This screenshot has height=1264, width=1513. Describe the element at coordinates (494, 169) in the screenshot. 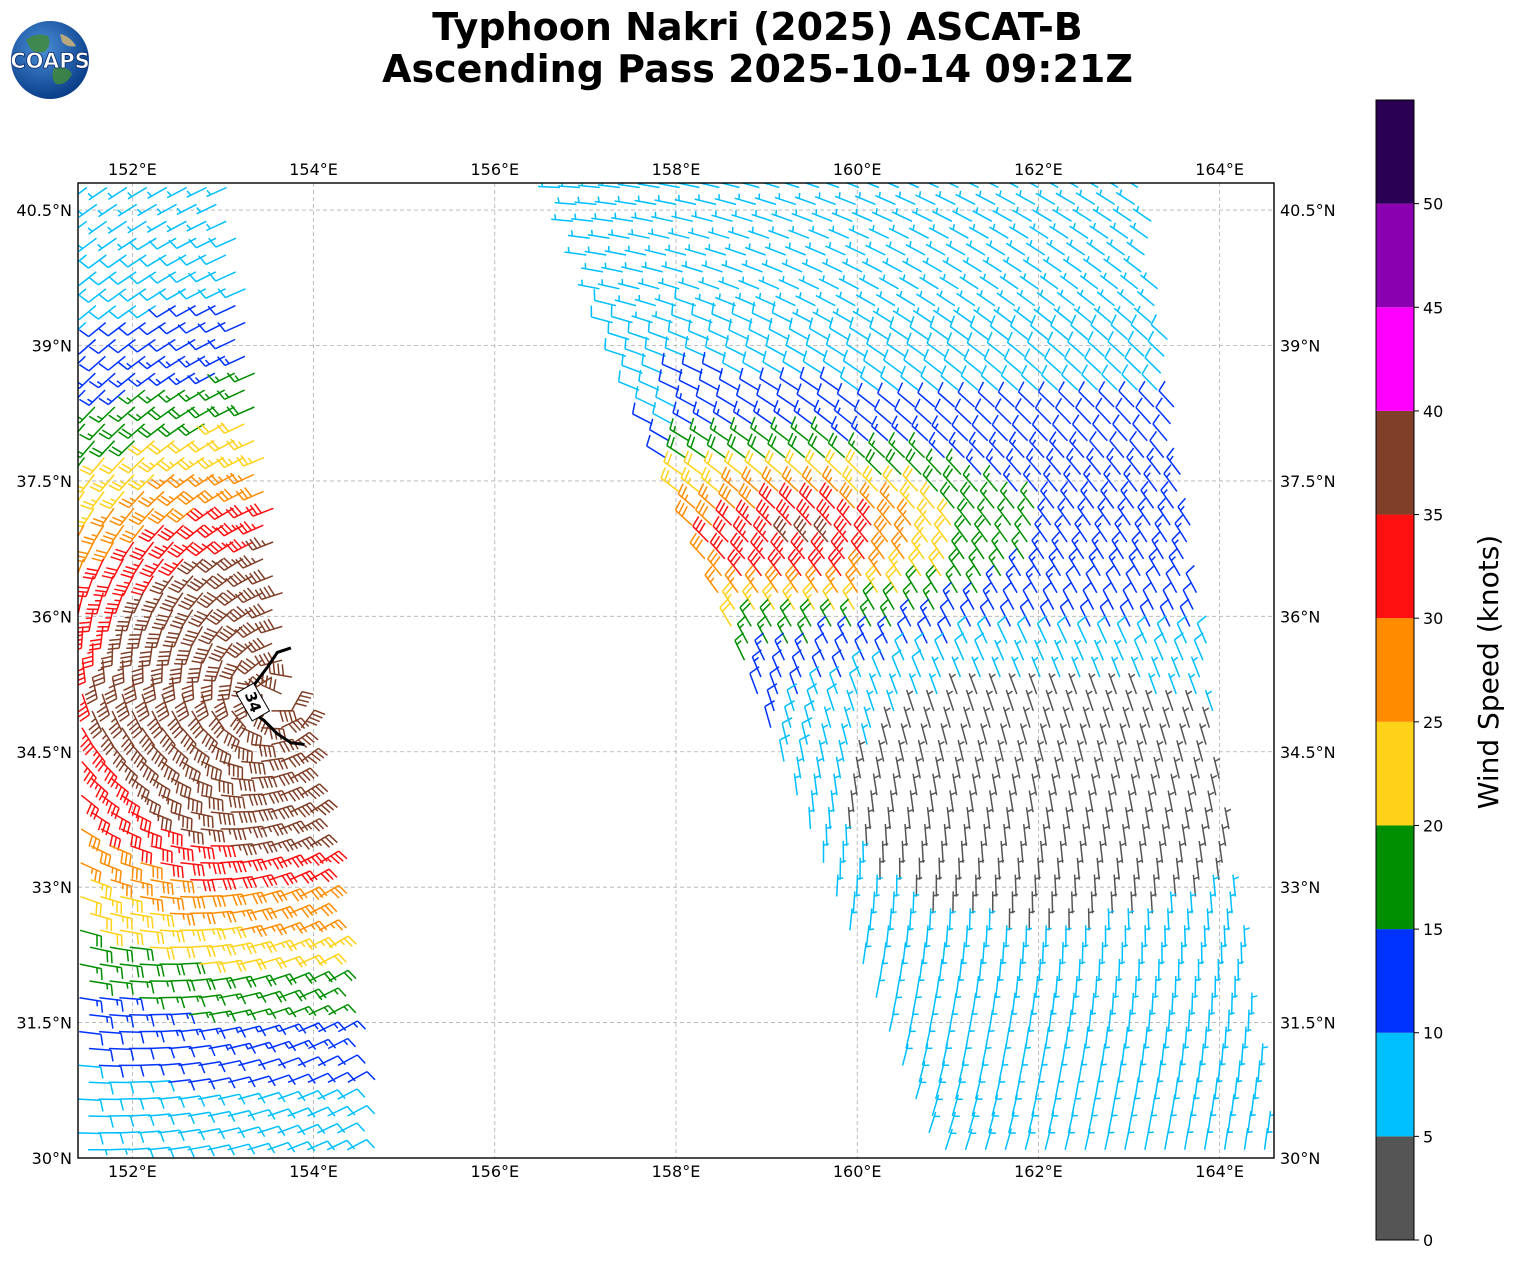

I see `lon-tick-label-top: 156°E` at that location.